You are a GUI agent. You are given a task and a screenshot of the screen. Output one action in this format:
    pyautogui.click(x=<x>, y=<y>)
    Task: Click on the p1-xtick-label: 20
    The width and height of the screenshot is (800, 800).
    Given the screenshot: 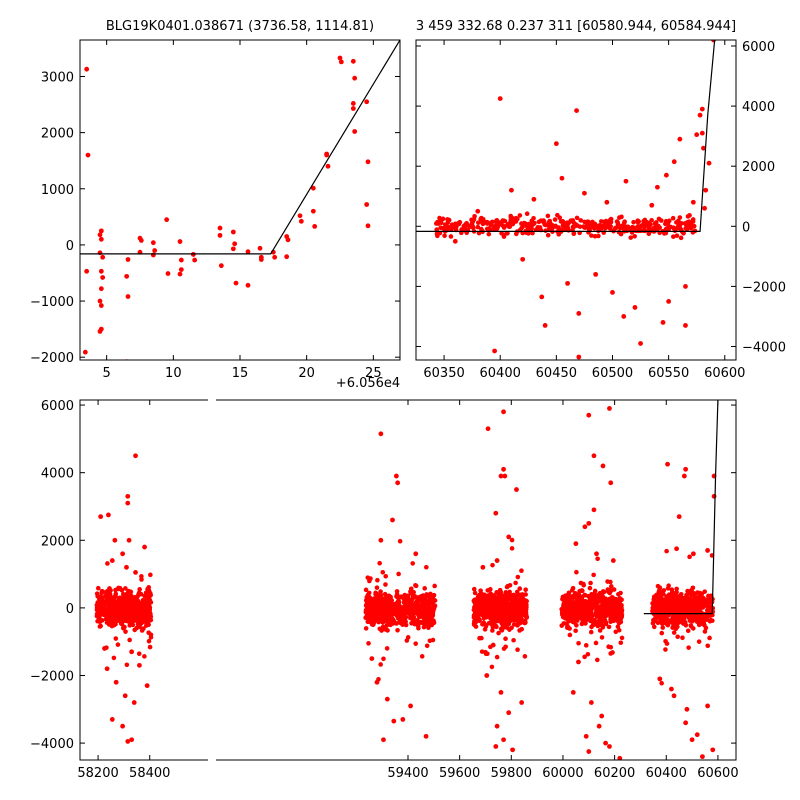 What is the action you would take?
    pyautogui.click(x=306, y=373)
    